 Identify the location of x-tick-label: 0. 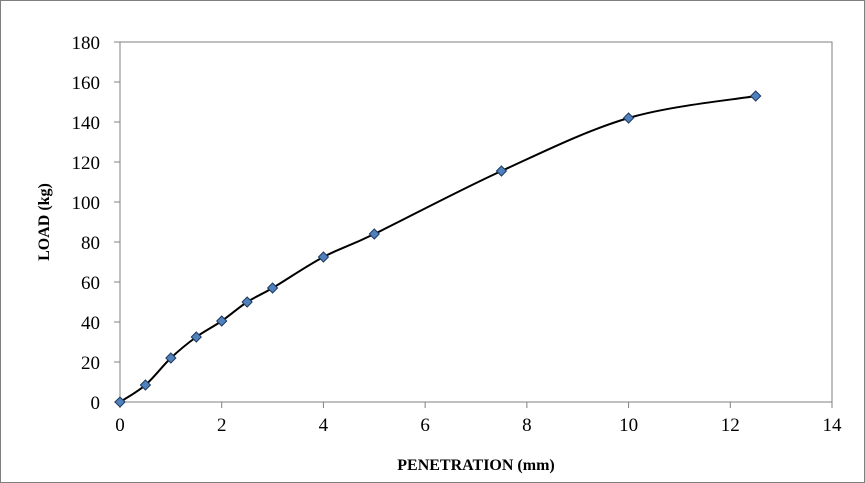
(120, 425).